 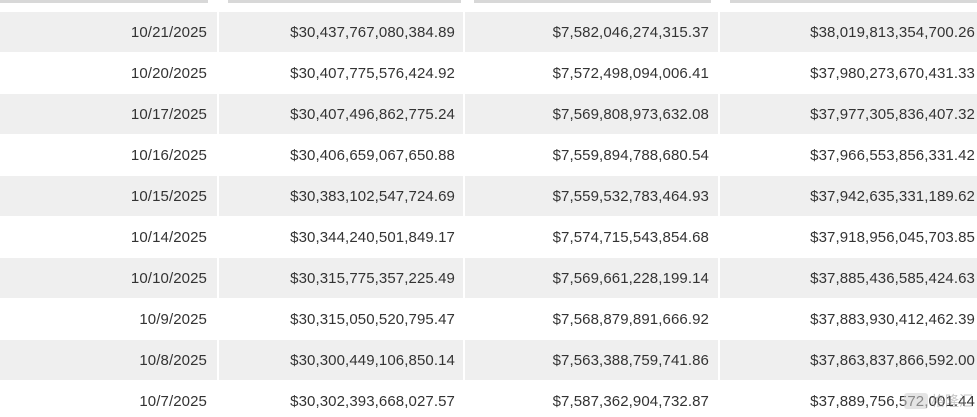 I want to click on cell-value-col3: $37,863,837,866,592.00, so click(x=848, y=360).